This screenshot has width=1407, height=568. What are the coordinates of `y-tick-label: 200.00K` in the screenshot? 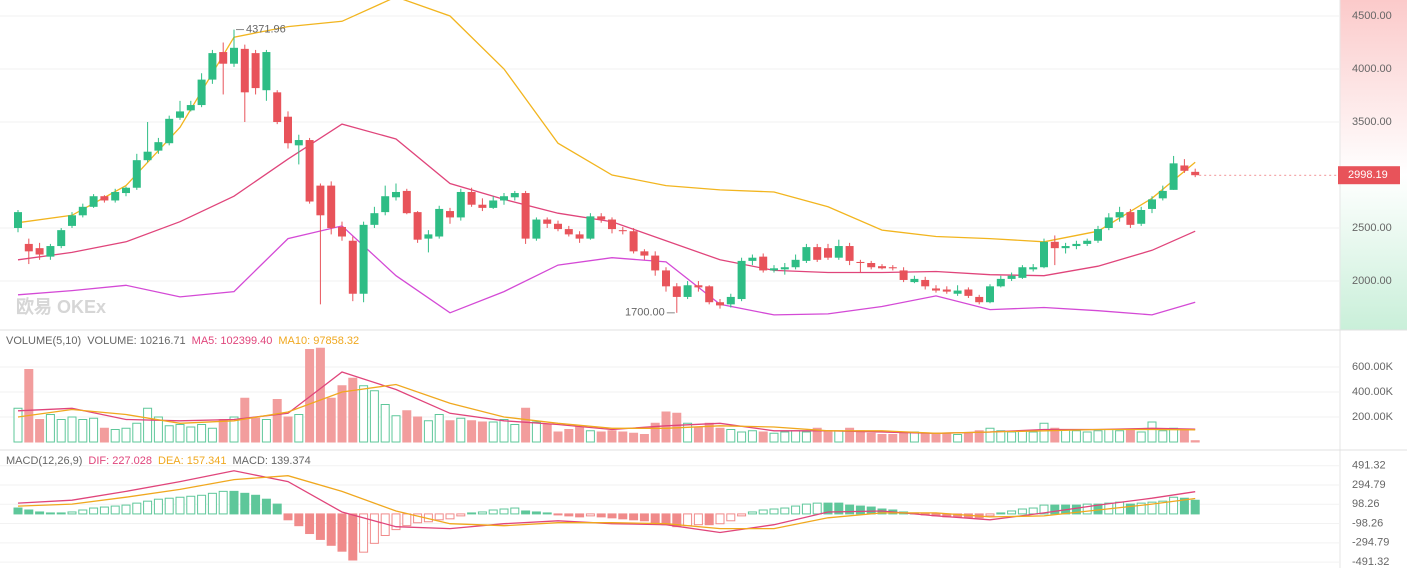 It's located at (1373, 417).